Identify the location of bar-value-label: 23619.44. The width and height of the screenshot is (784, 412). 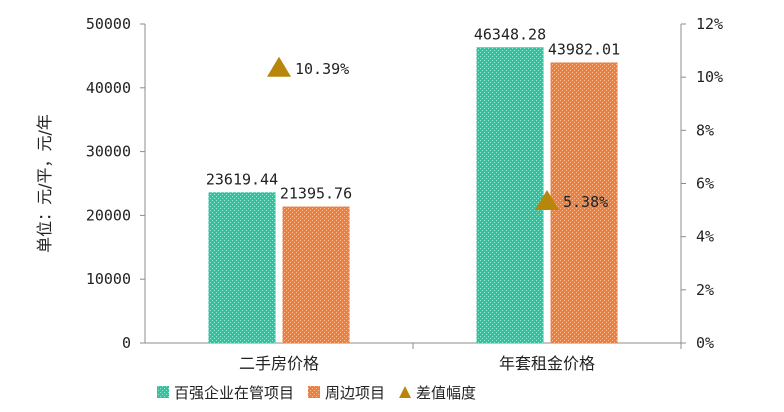
(242, 179).